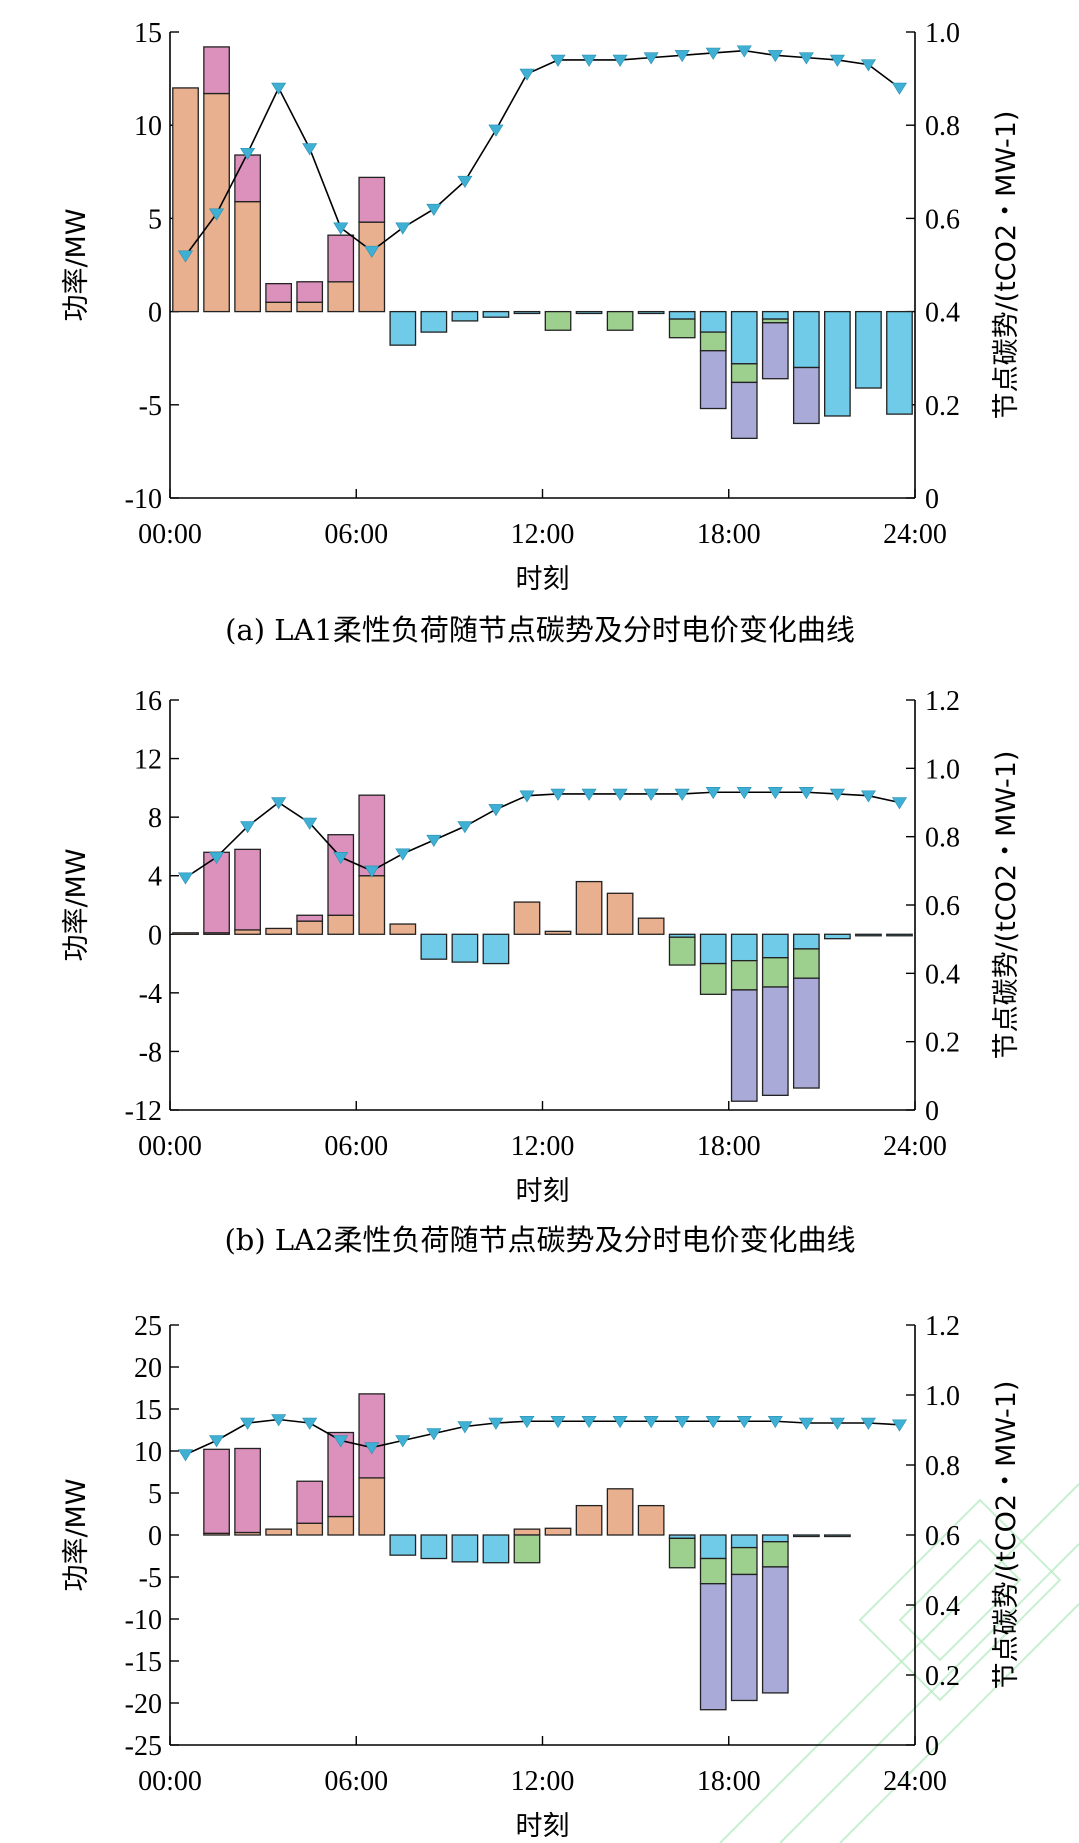 This screenshot has width=1079, height=1843. Describe the element at coordinates (542, 153) in the screenshot. I see `carbon-curve` at that location.